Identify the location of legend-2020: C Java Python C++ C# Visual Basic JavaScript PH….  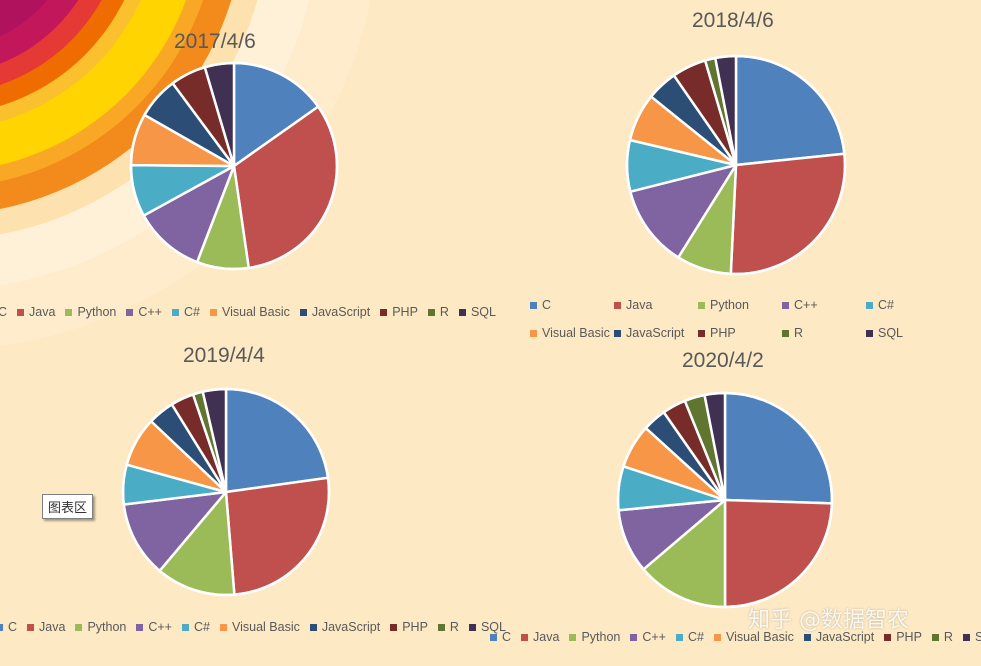
(735, 637).